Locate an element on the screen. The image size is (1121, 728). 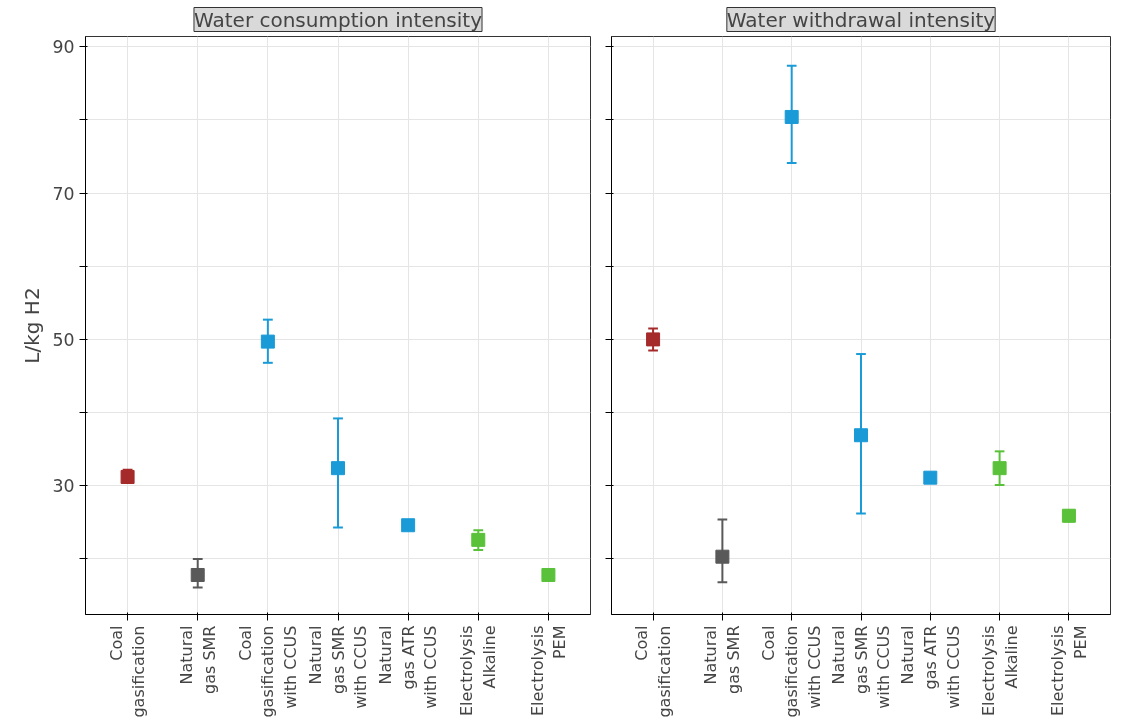
chart-title: Water consumption intensity is located at coordinates (338, 19).